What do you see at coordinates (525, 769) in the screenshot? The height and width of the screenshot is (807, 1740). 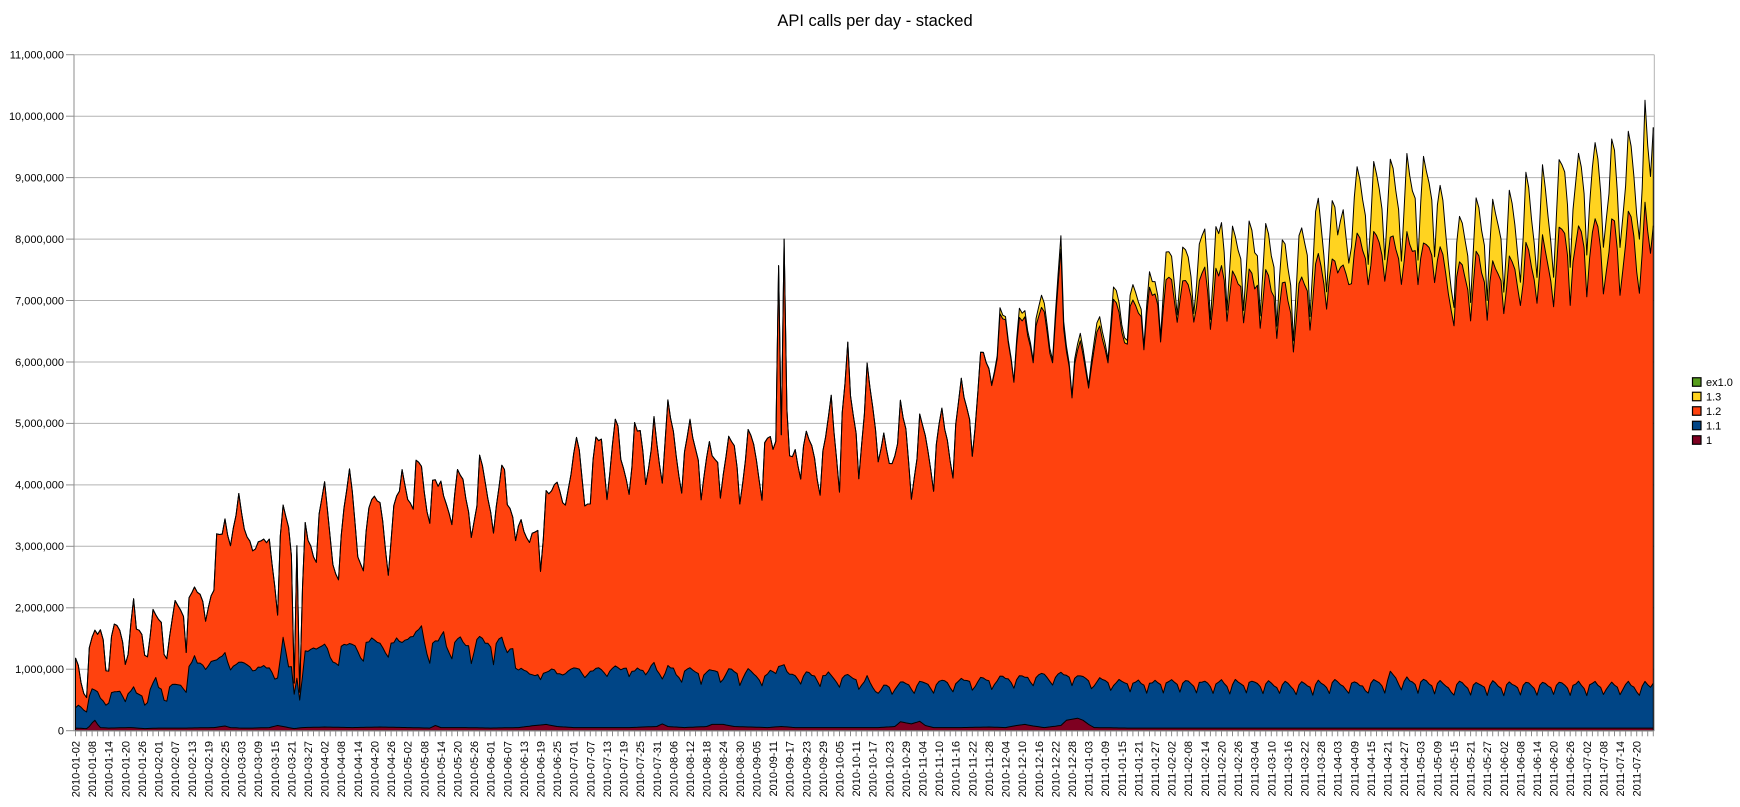 I see `svg-text: 2010-06-13` at bounding box center [525, 769].